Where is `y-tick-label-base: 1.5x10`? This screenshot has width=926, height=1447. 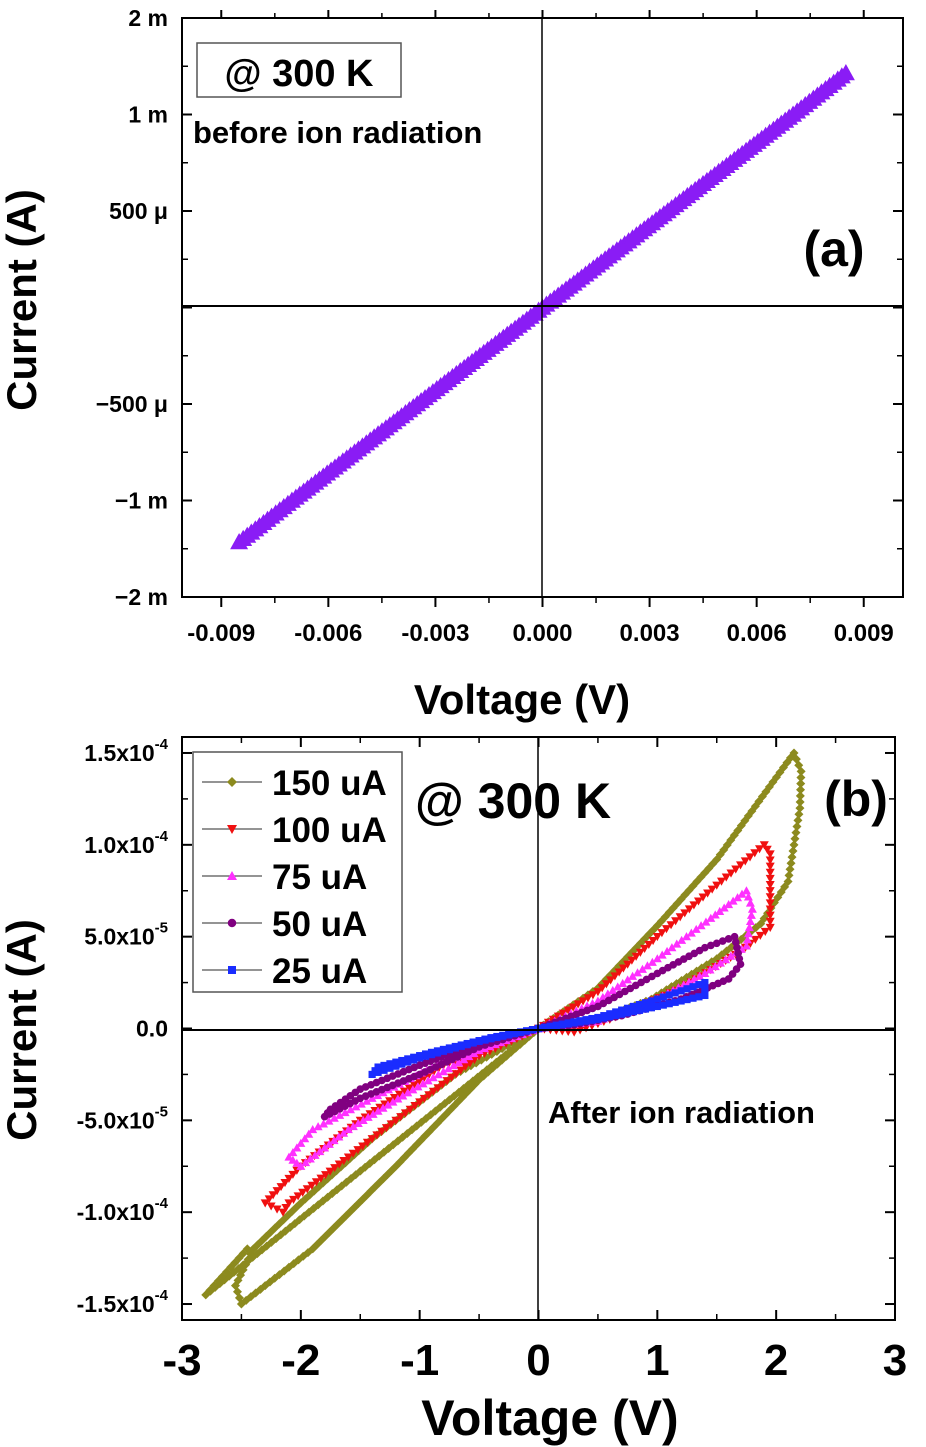 y-tick-label-base: 1.5x10 is located at coordinates (119, 753).